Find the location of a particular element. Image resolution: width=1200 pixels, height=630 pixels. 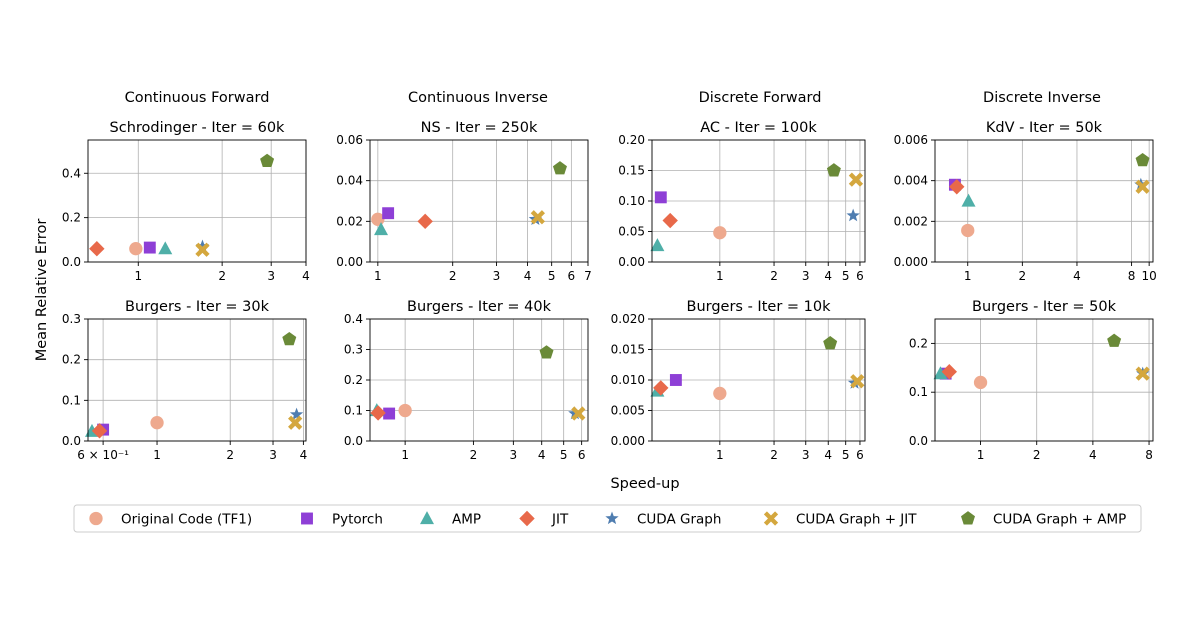

y-tick-label: 0.10 is located at coordinates (631, 201).